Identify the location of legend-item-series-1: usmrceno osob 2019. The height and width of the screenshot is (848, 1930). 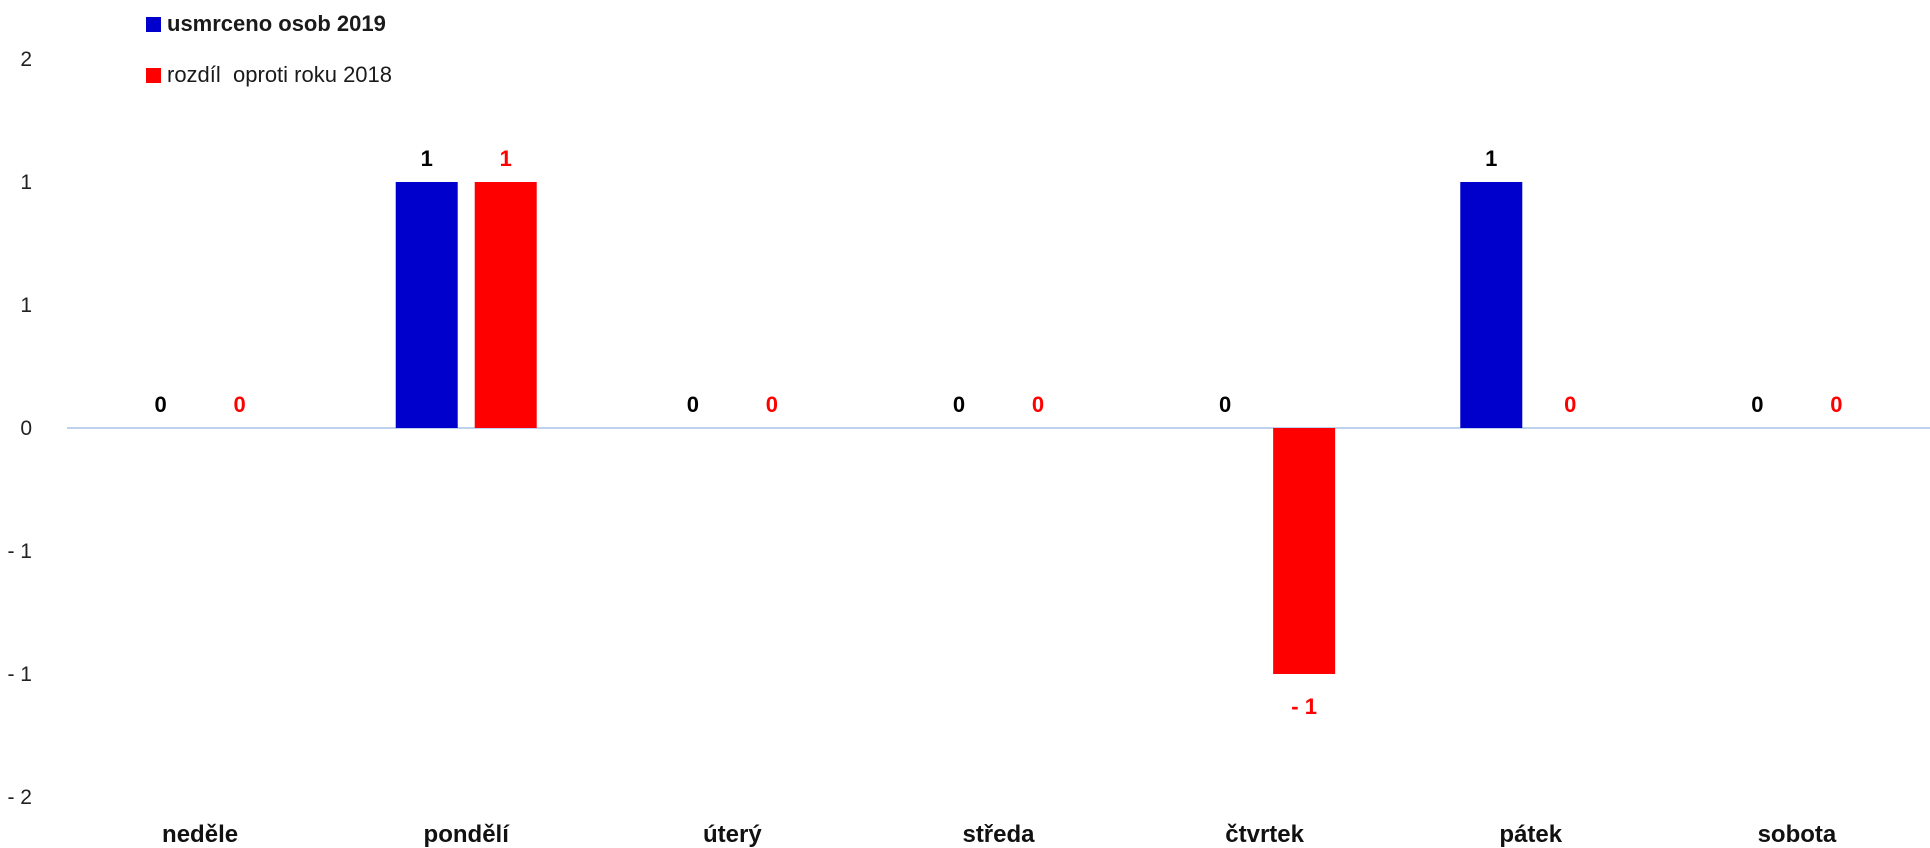
(266, 24).